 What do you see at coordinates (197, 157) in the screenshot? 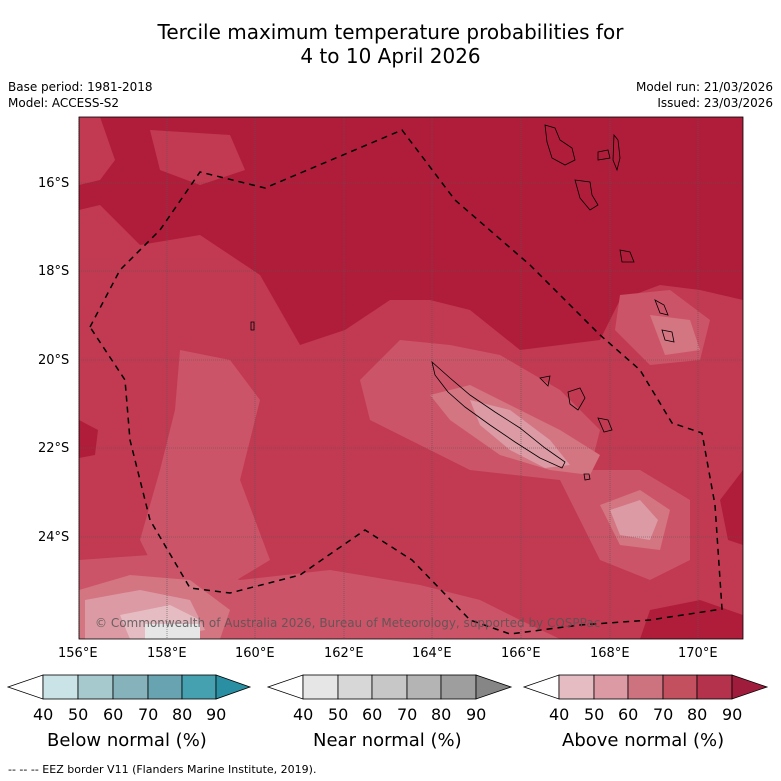
I see `shade-above-80-patch` at bounding box center [197, 157].